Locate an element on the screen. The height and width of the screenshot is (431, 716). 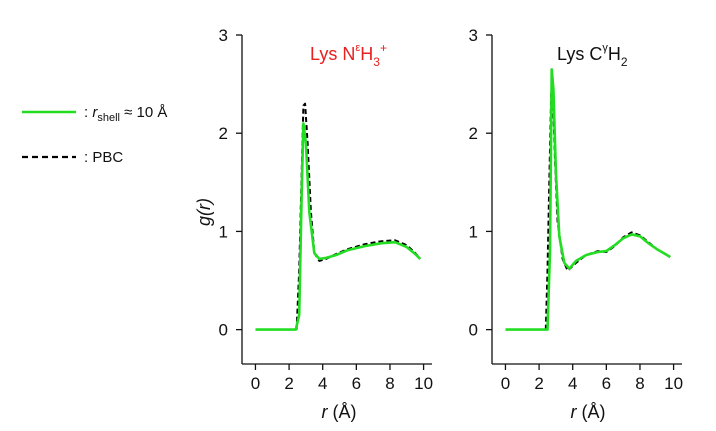
y-axis-title: g(r) is located at coordinates (204, 212).